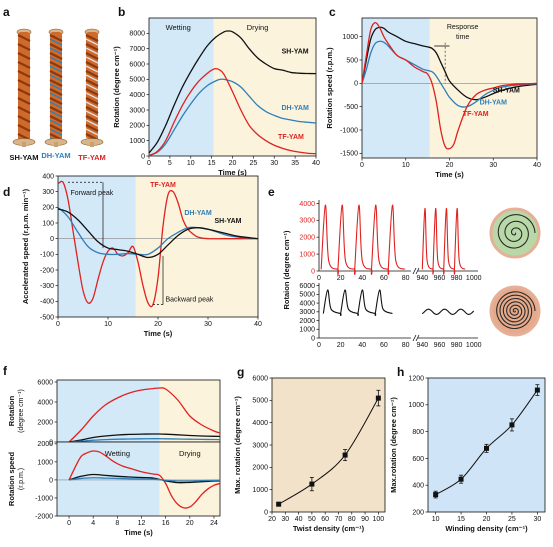 This screenshot has height=547, width=553. I want to click on x-tick-label: 5, so click(170, 163).